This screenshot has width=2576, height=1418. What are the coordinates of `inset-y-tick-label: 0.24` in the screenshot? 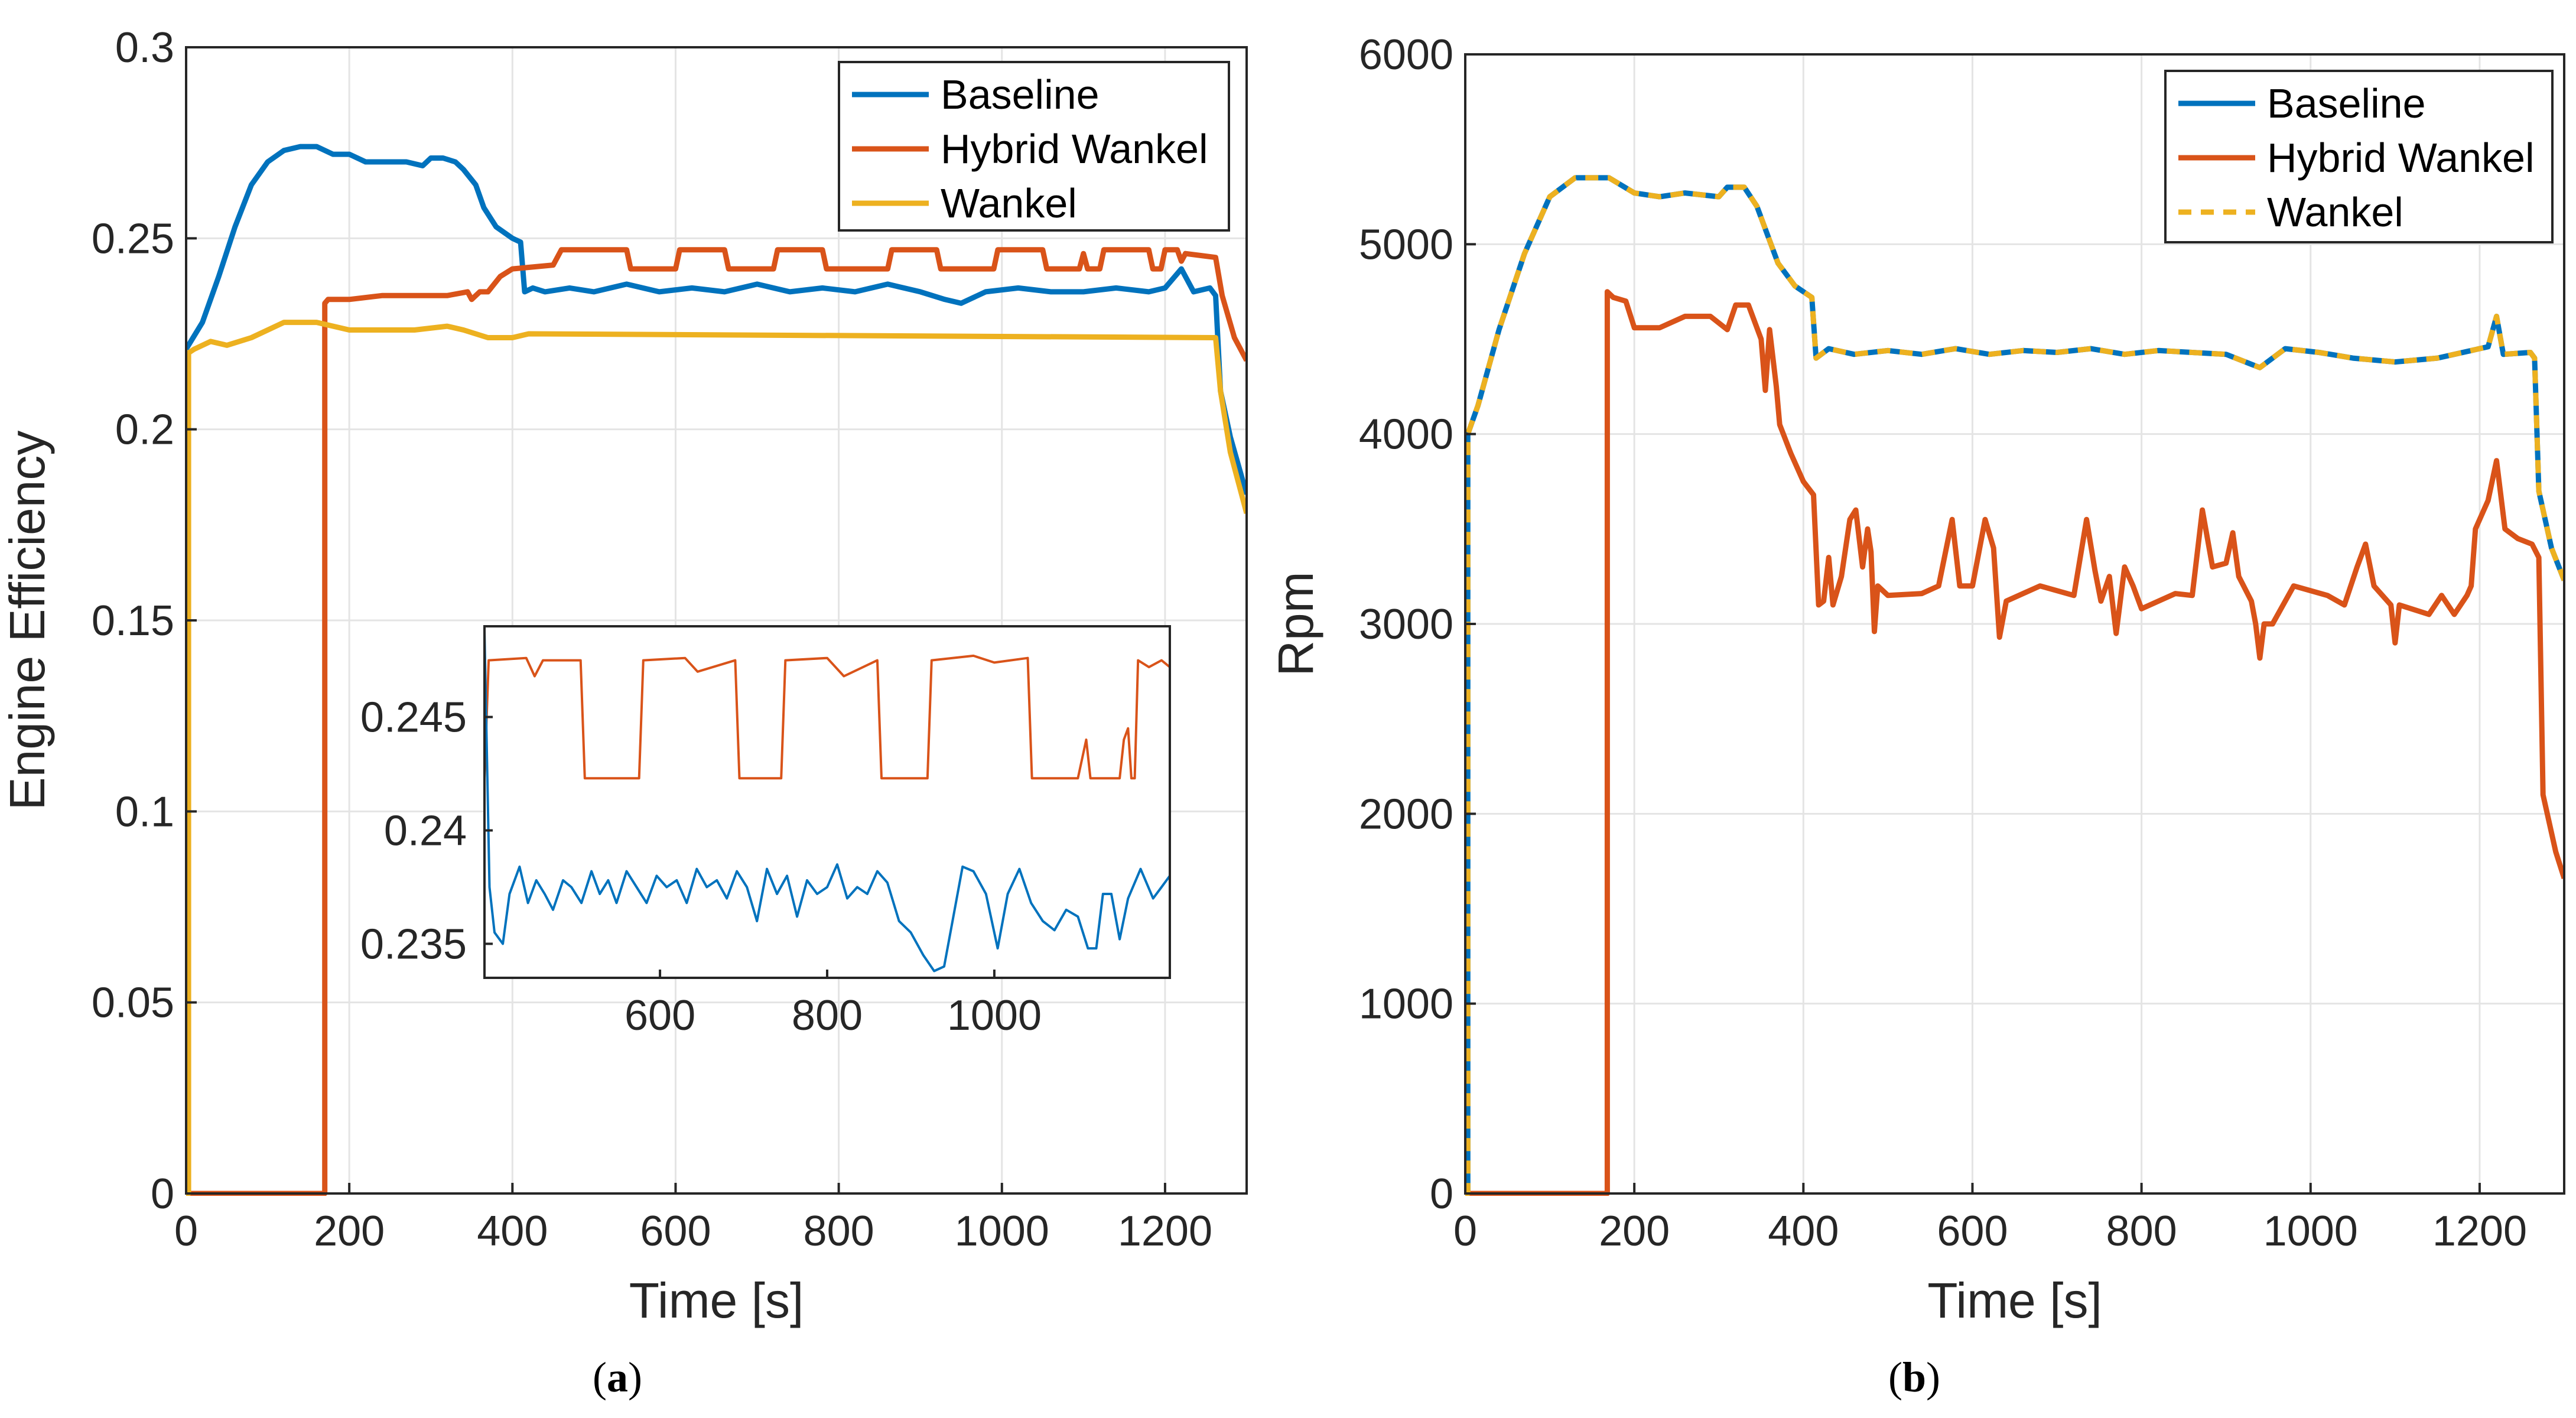 It's located at (426, 830).